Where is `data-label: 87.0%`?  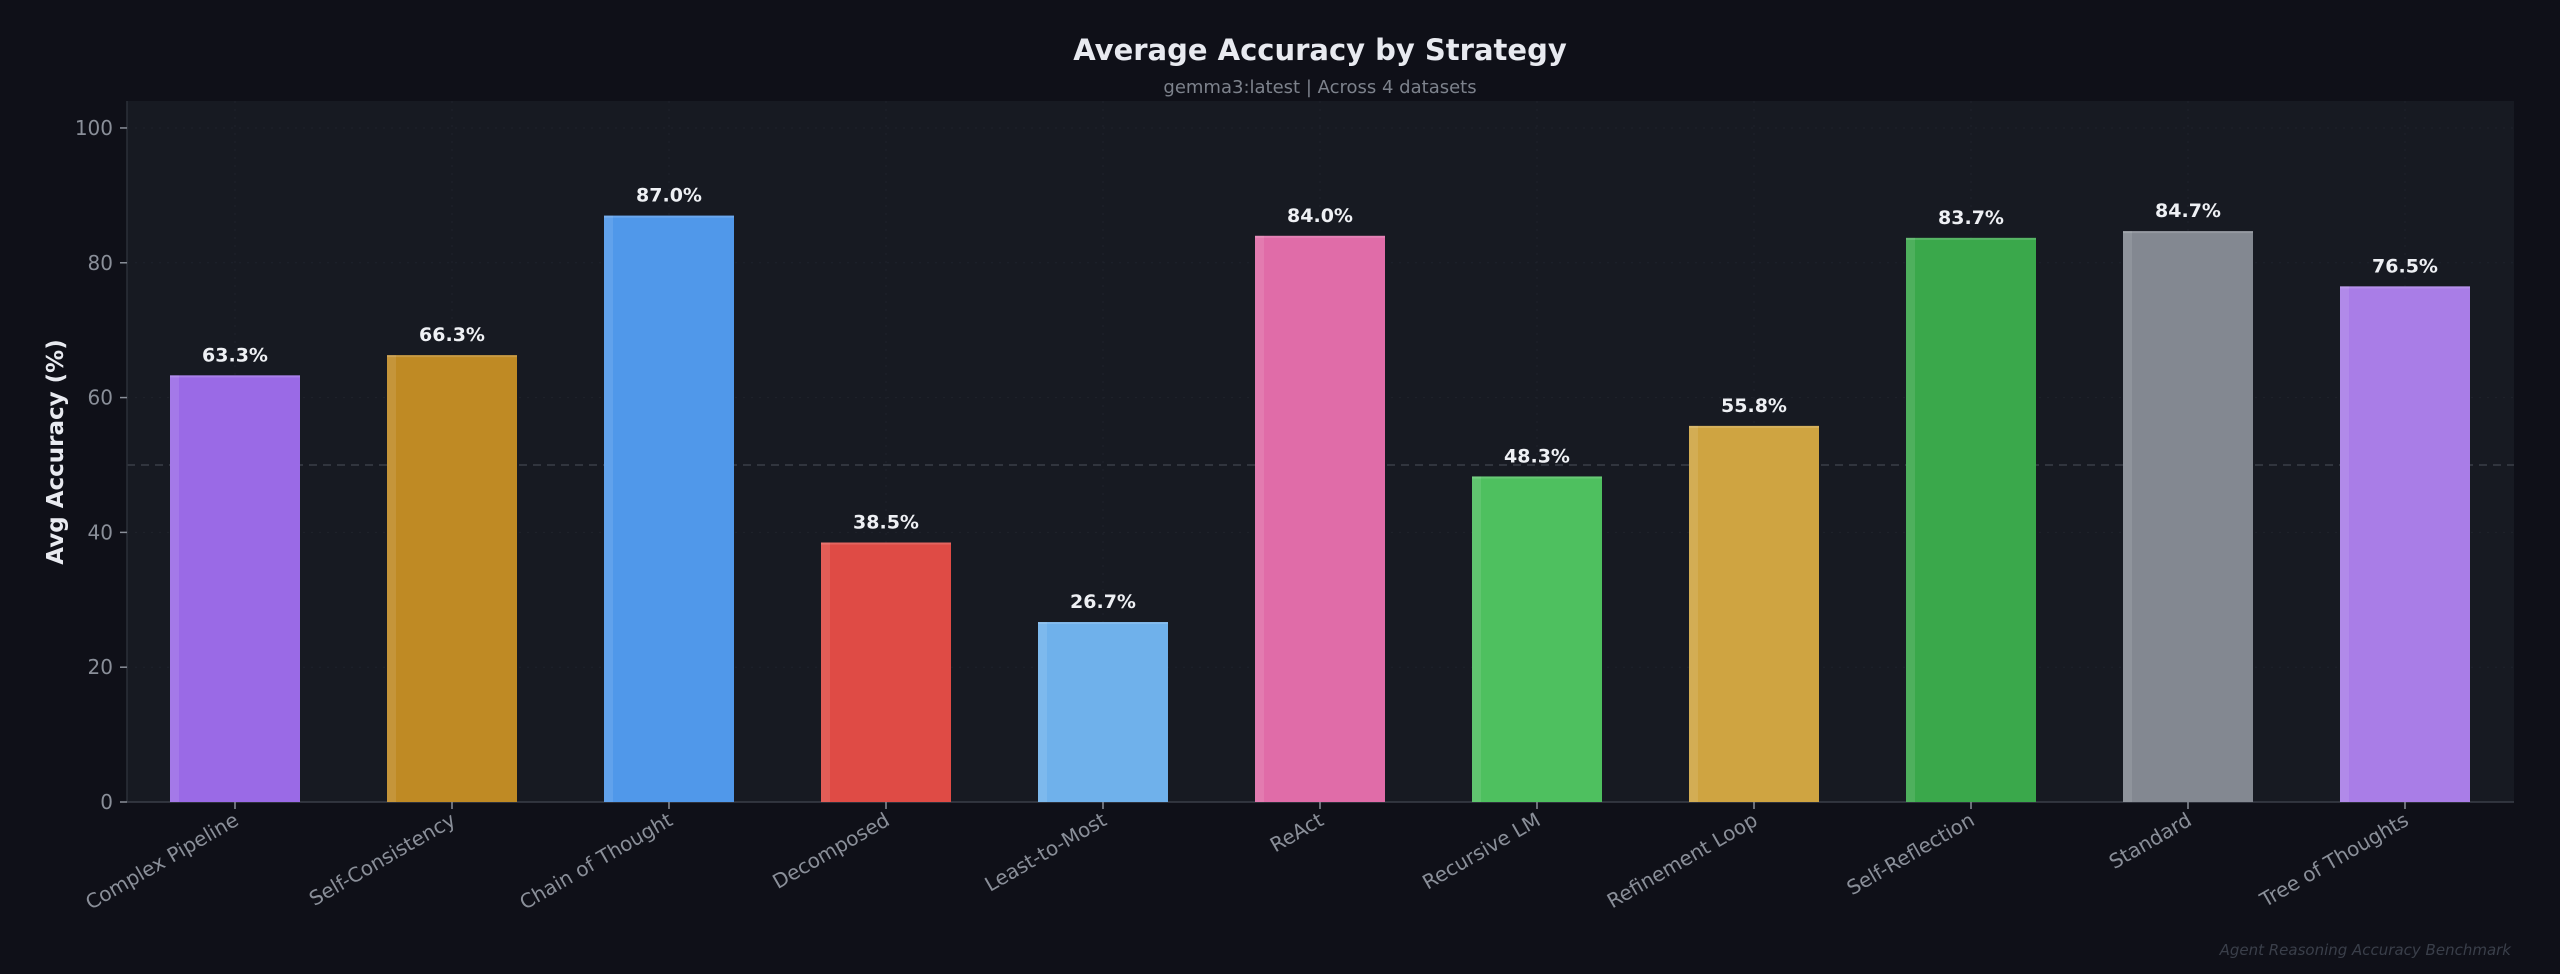
data-label: 87.0% is located at coordinates (669, 196).